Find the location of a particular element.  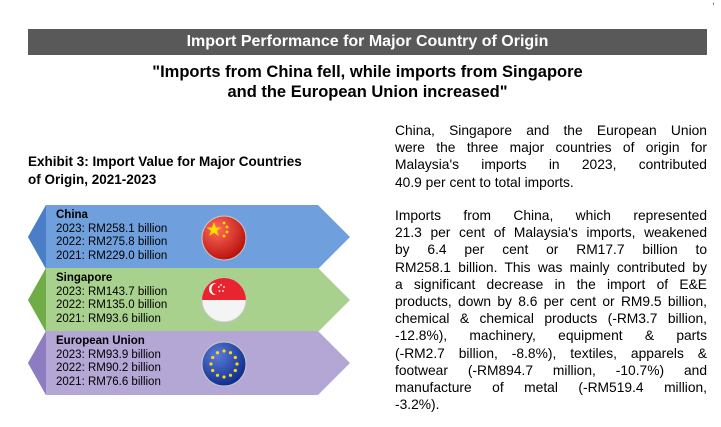

value-2021: 2021: RM93.6 billion is located at coordinates (108, 318).